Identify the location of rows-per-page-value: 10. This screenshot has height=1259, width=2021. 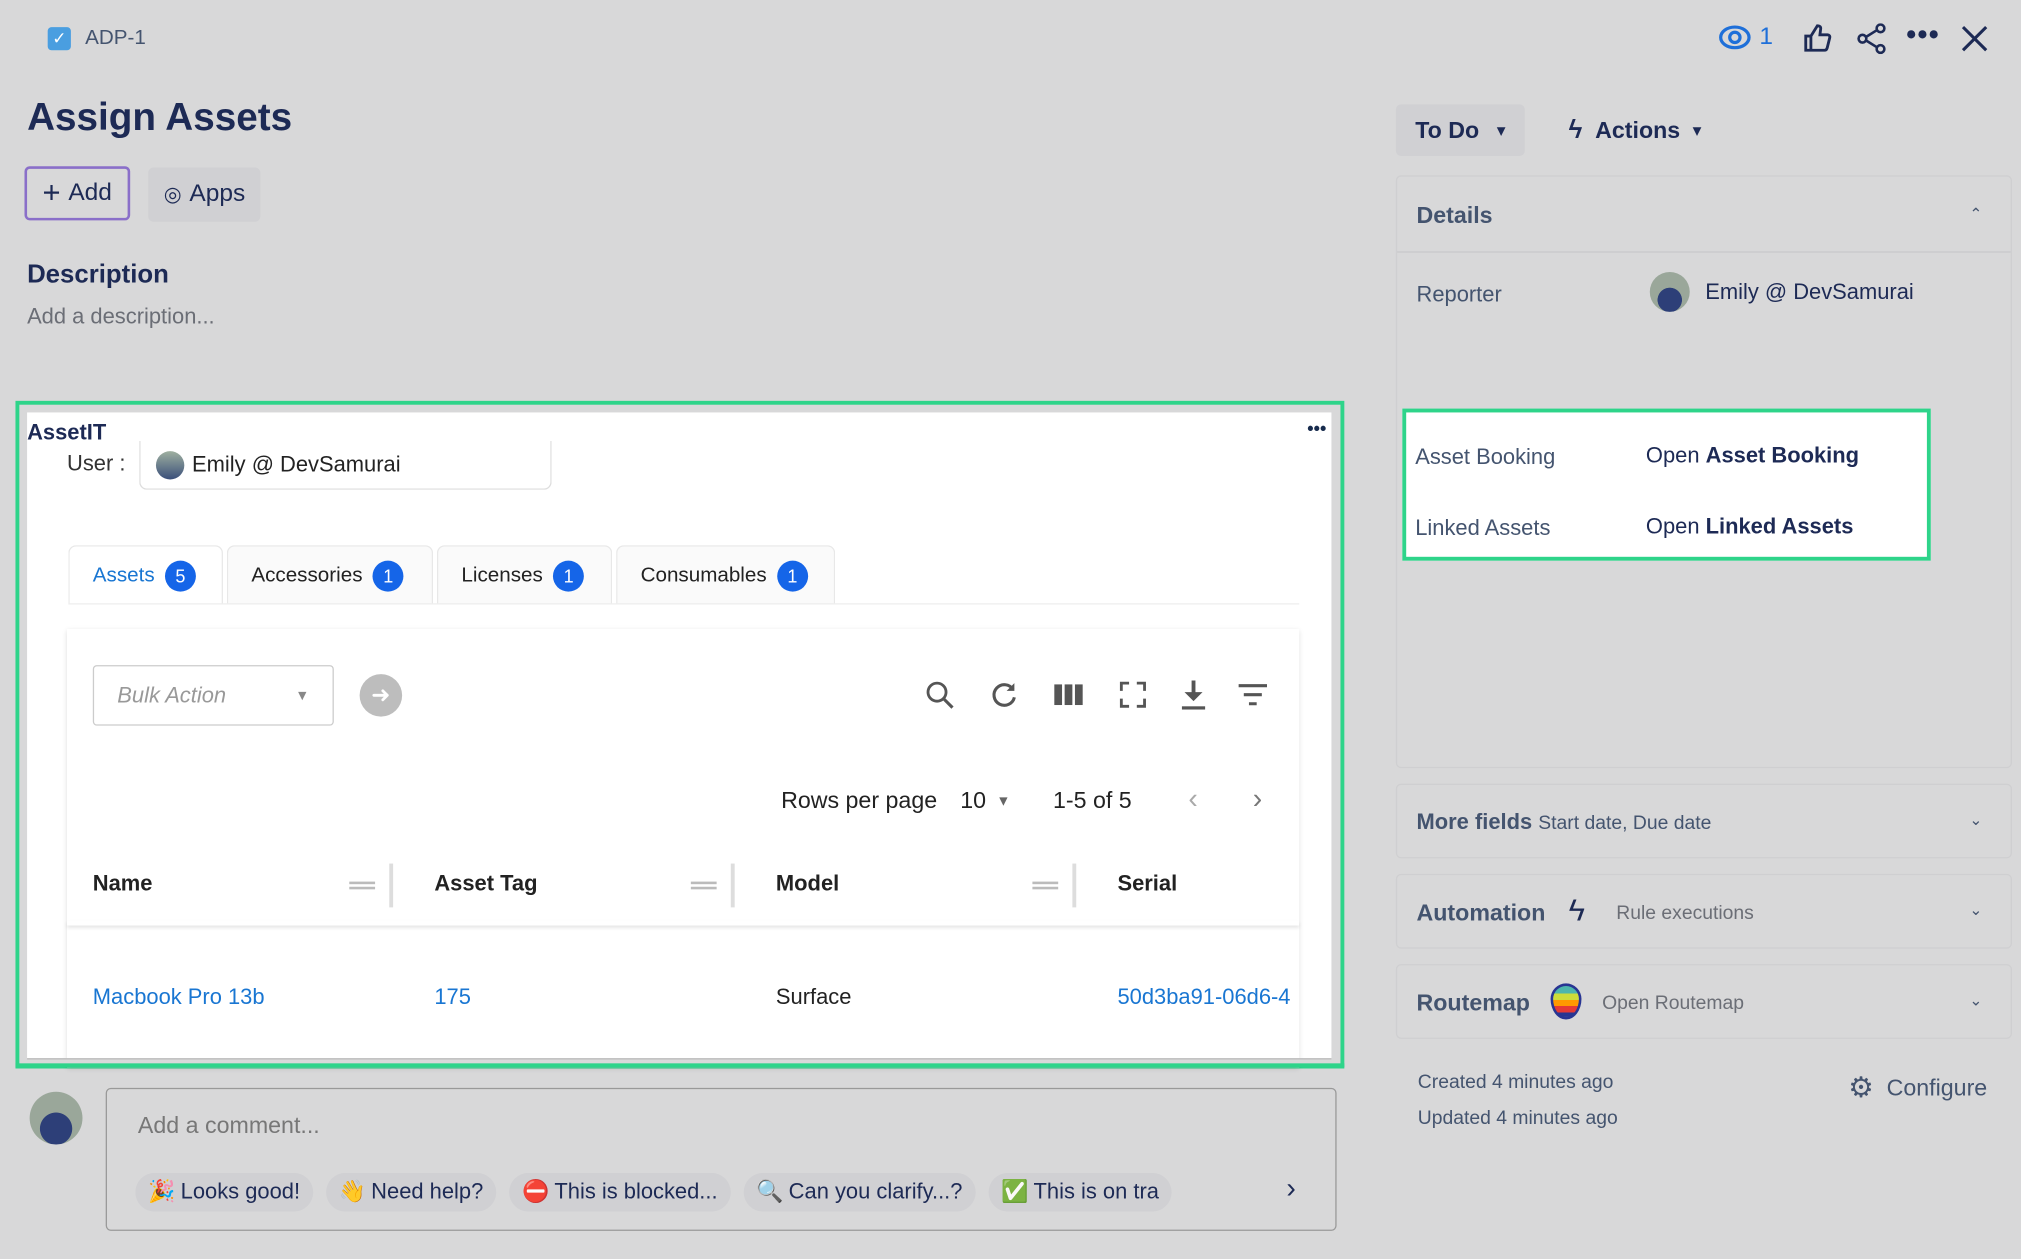
(973, 800).